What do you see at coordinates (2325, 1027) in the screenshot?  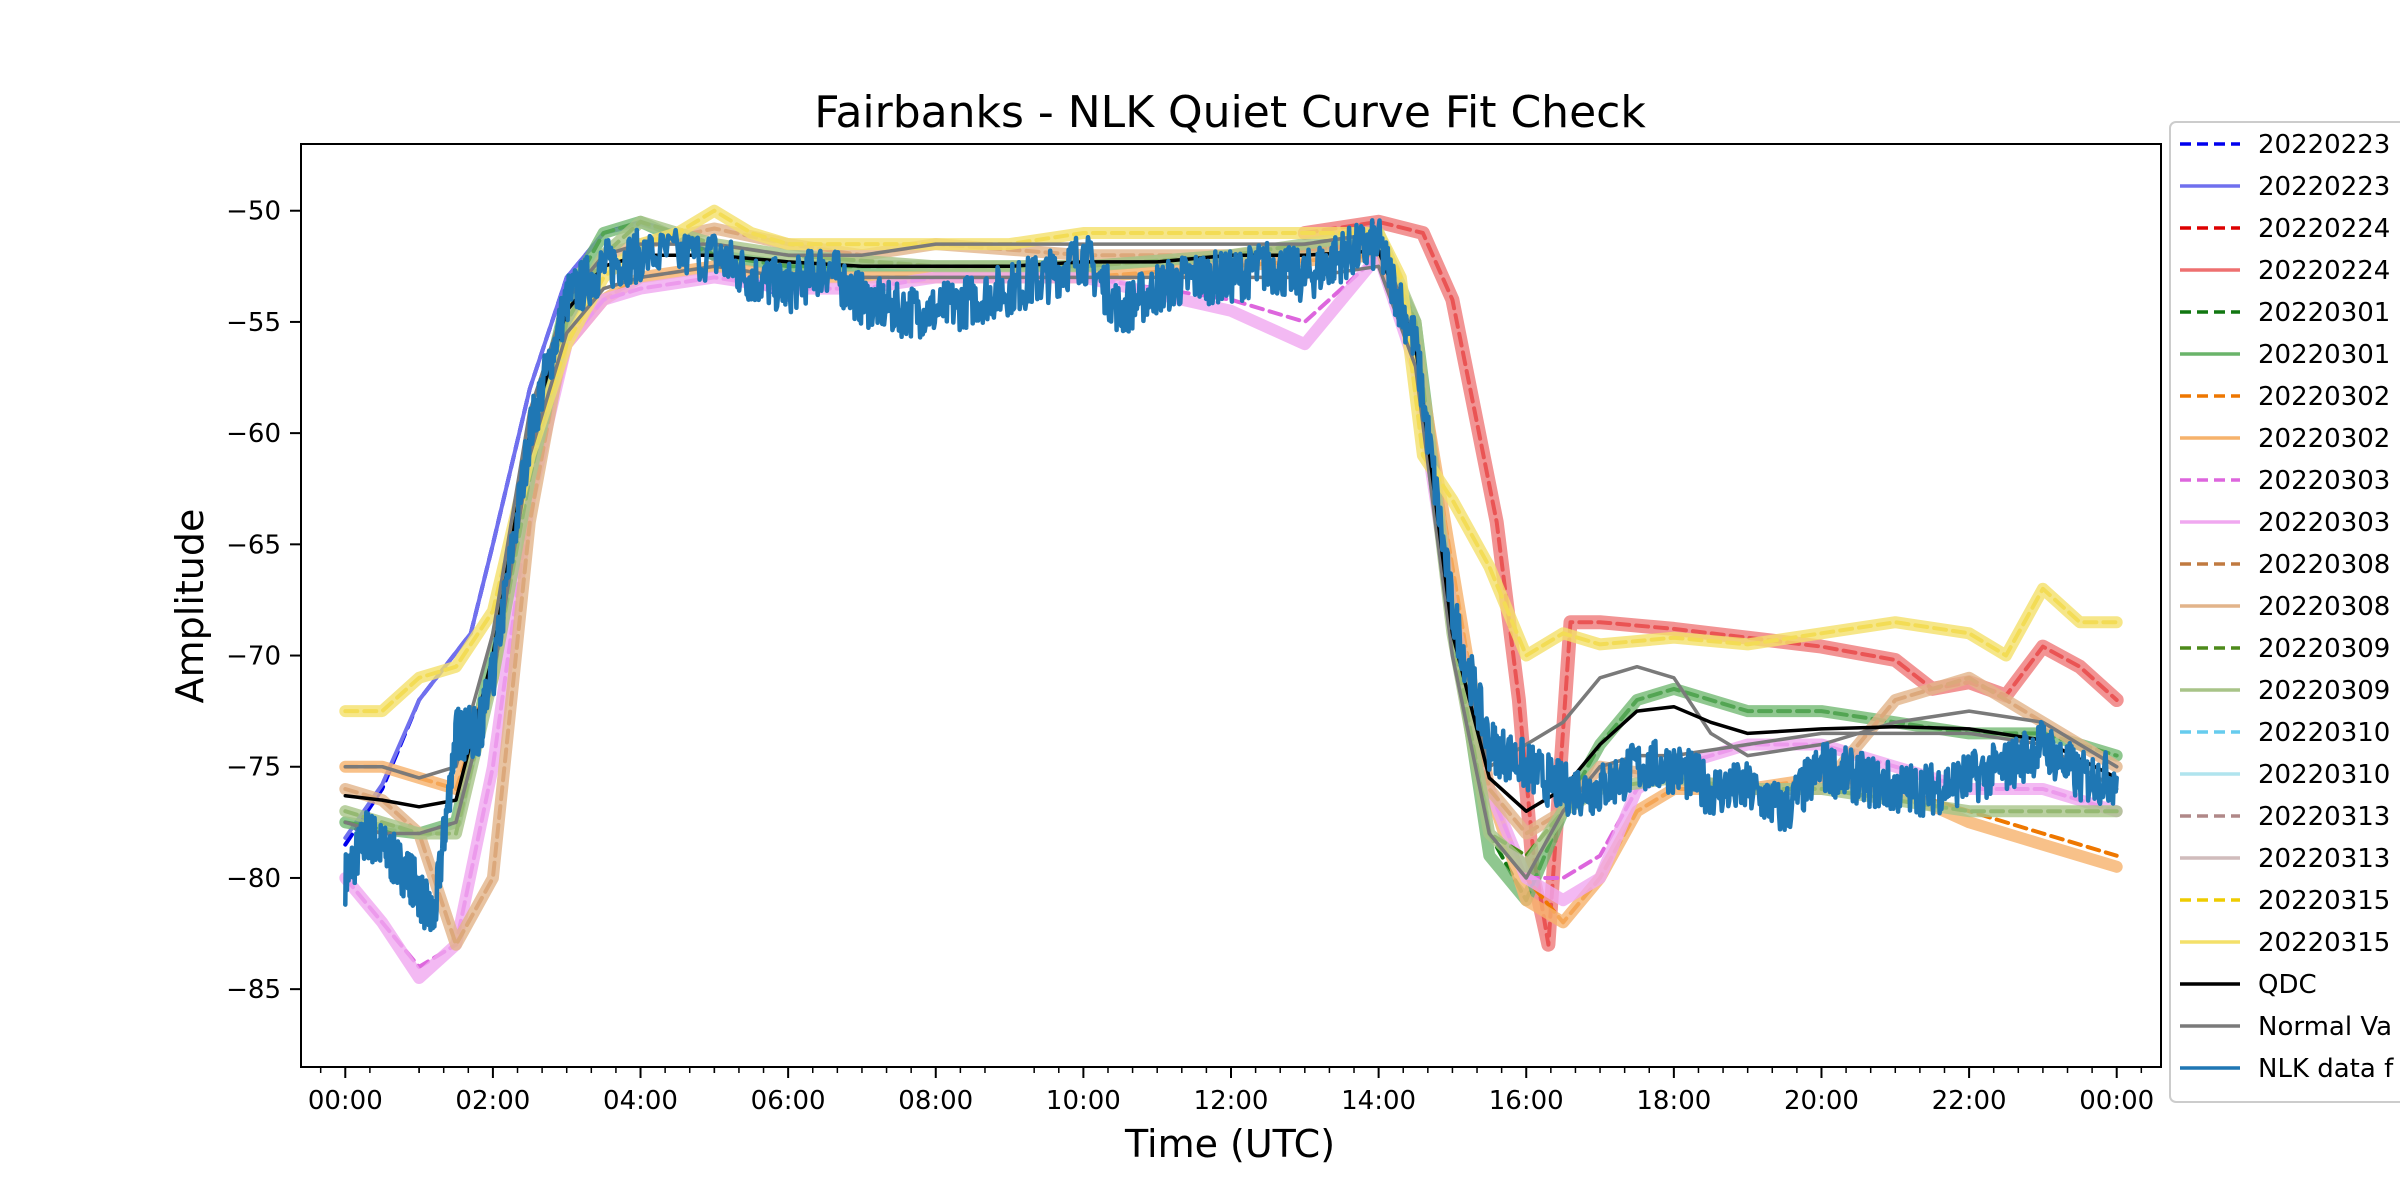 I see `legend-label: Normal Va` at bounding box center [2325, 1027].